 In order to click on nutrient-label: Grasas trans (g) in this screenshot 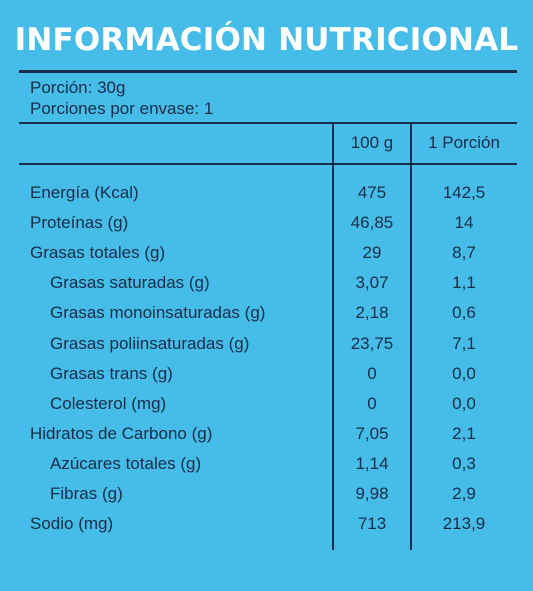, I will do `click(111, 373)`.